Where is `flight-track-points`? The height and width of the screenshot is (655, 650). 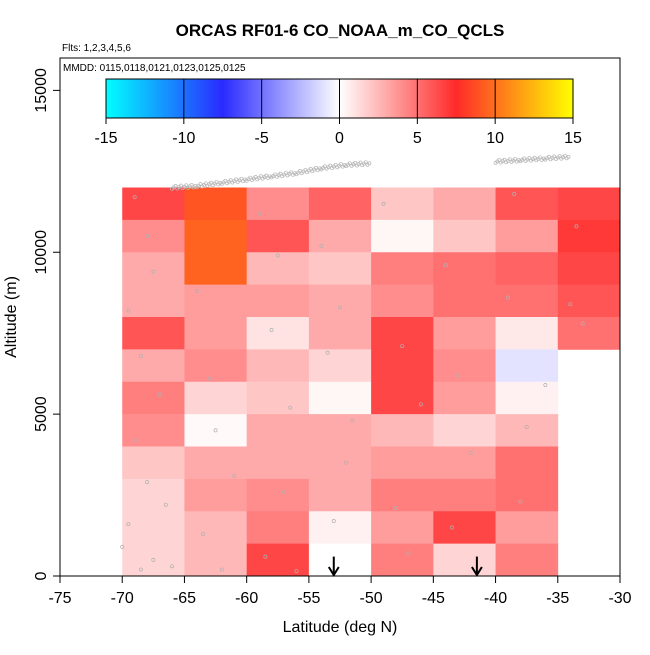
flight-track-points is located at coordinates (370, 172).